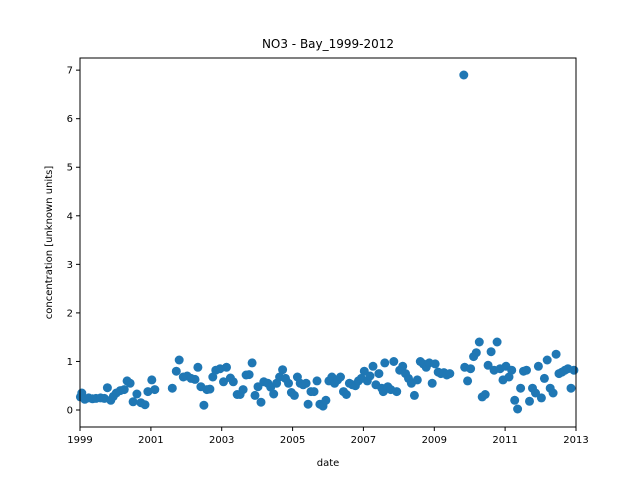 This screenshot has height=480, width=640. I want to click on x-tick-label: 1999, so click(79, 440).